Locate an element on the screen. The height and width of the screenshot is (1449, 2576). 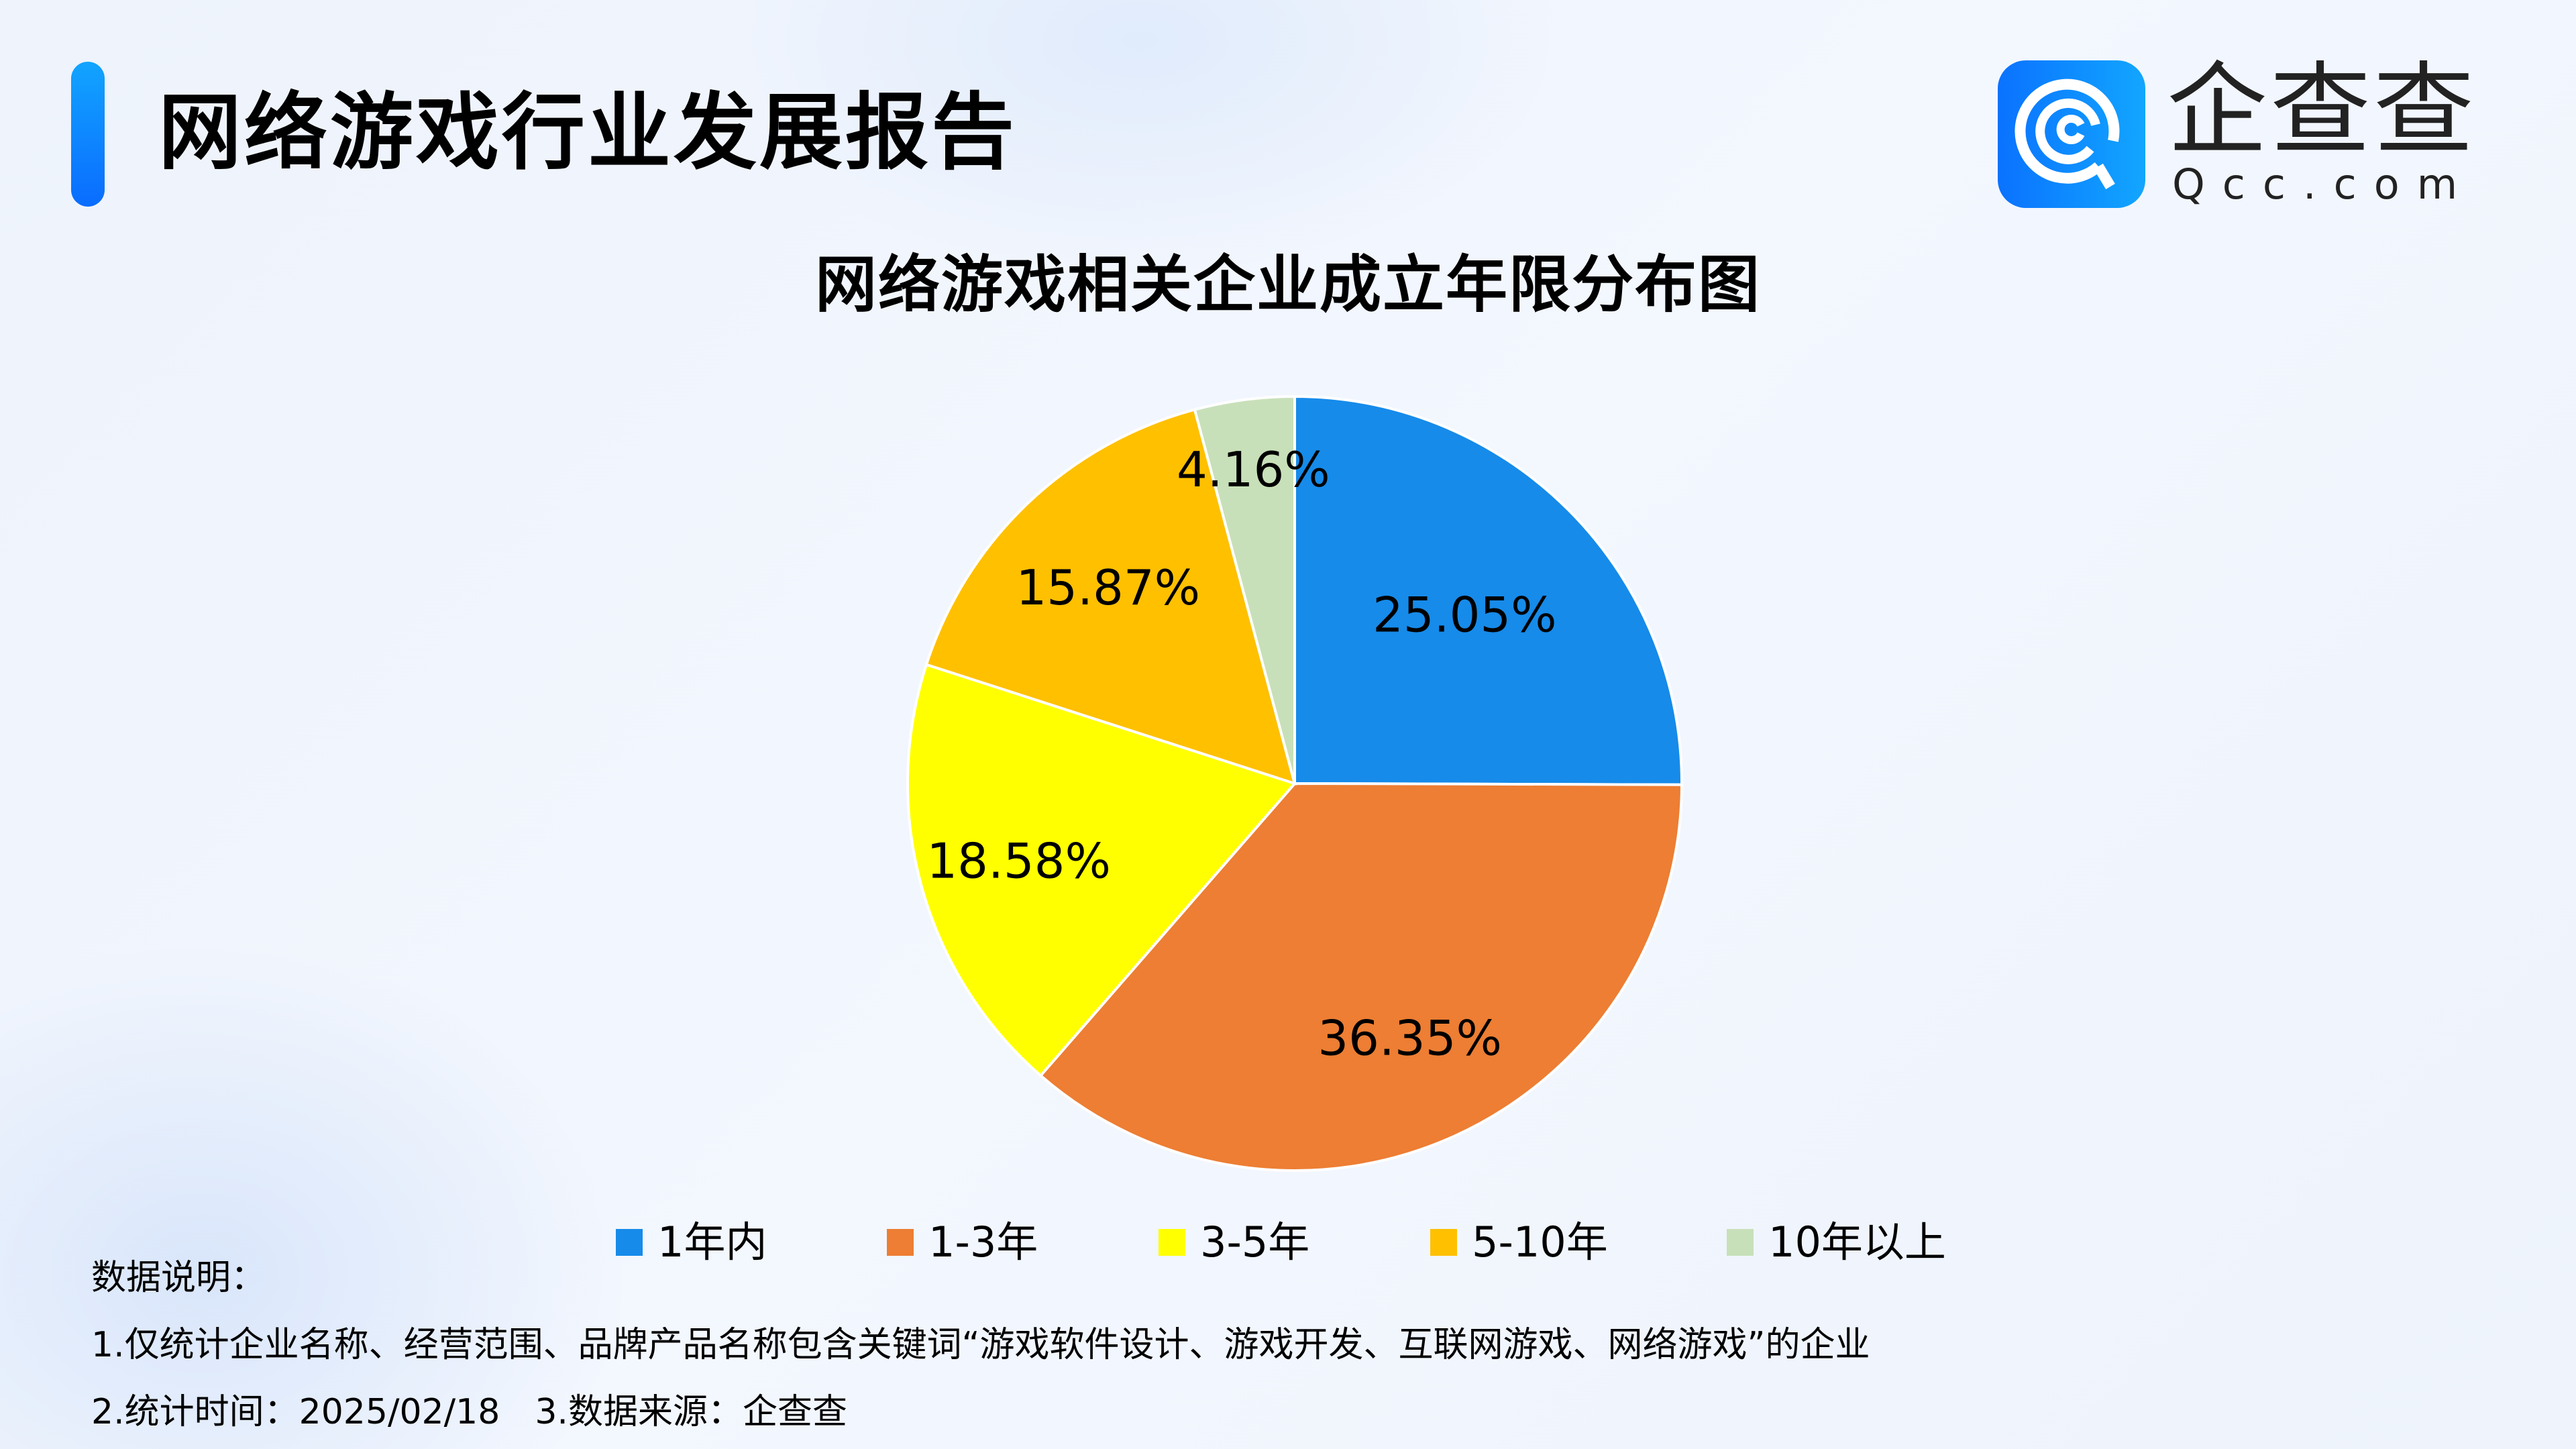
legend-label: 5-10年 is located at coordinates (1540, 1242).